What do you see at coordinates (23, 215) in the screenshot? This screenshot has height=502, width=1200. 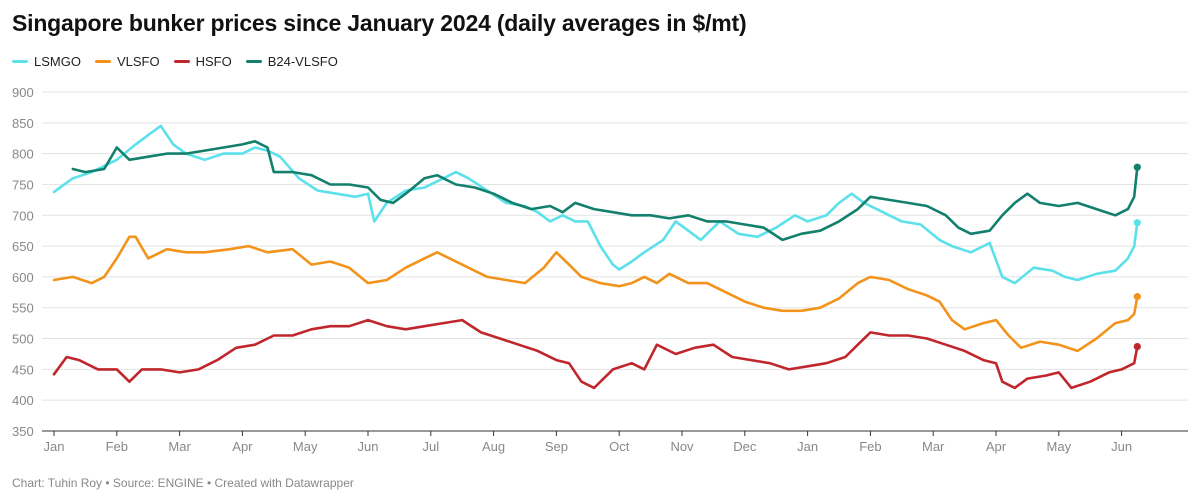 I see `y-tick-label: 700` at bounding box center [23, 215].